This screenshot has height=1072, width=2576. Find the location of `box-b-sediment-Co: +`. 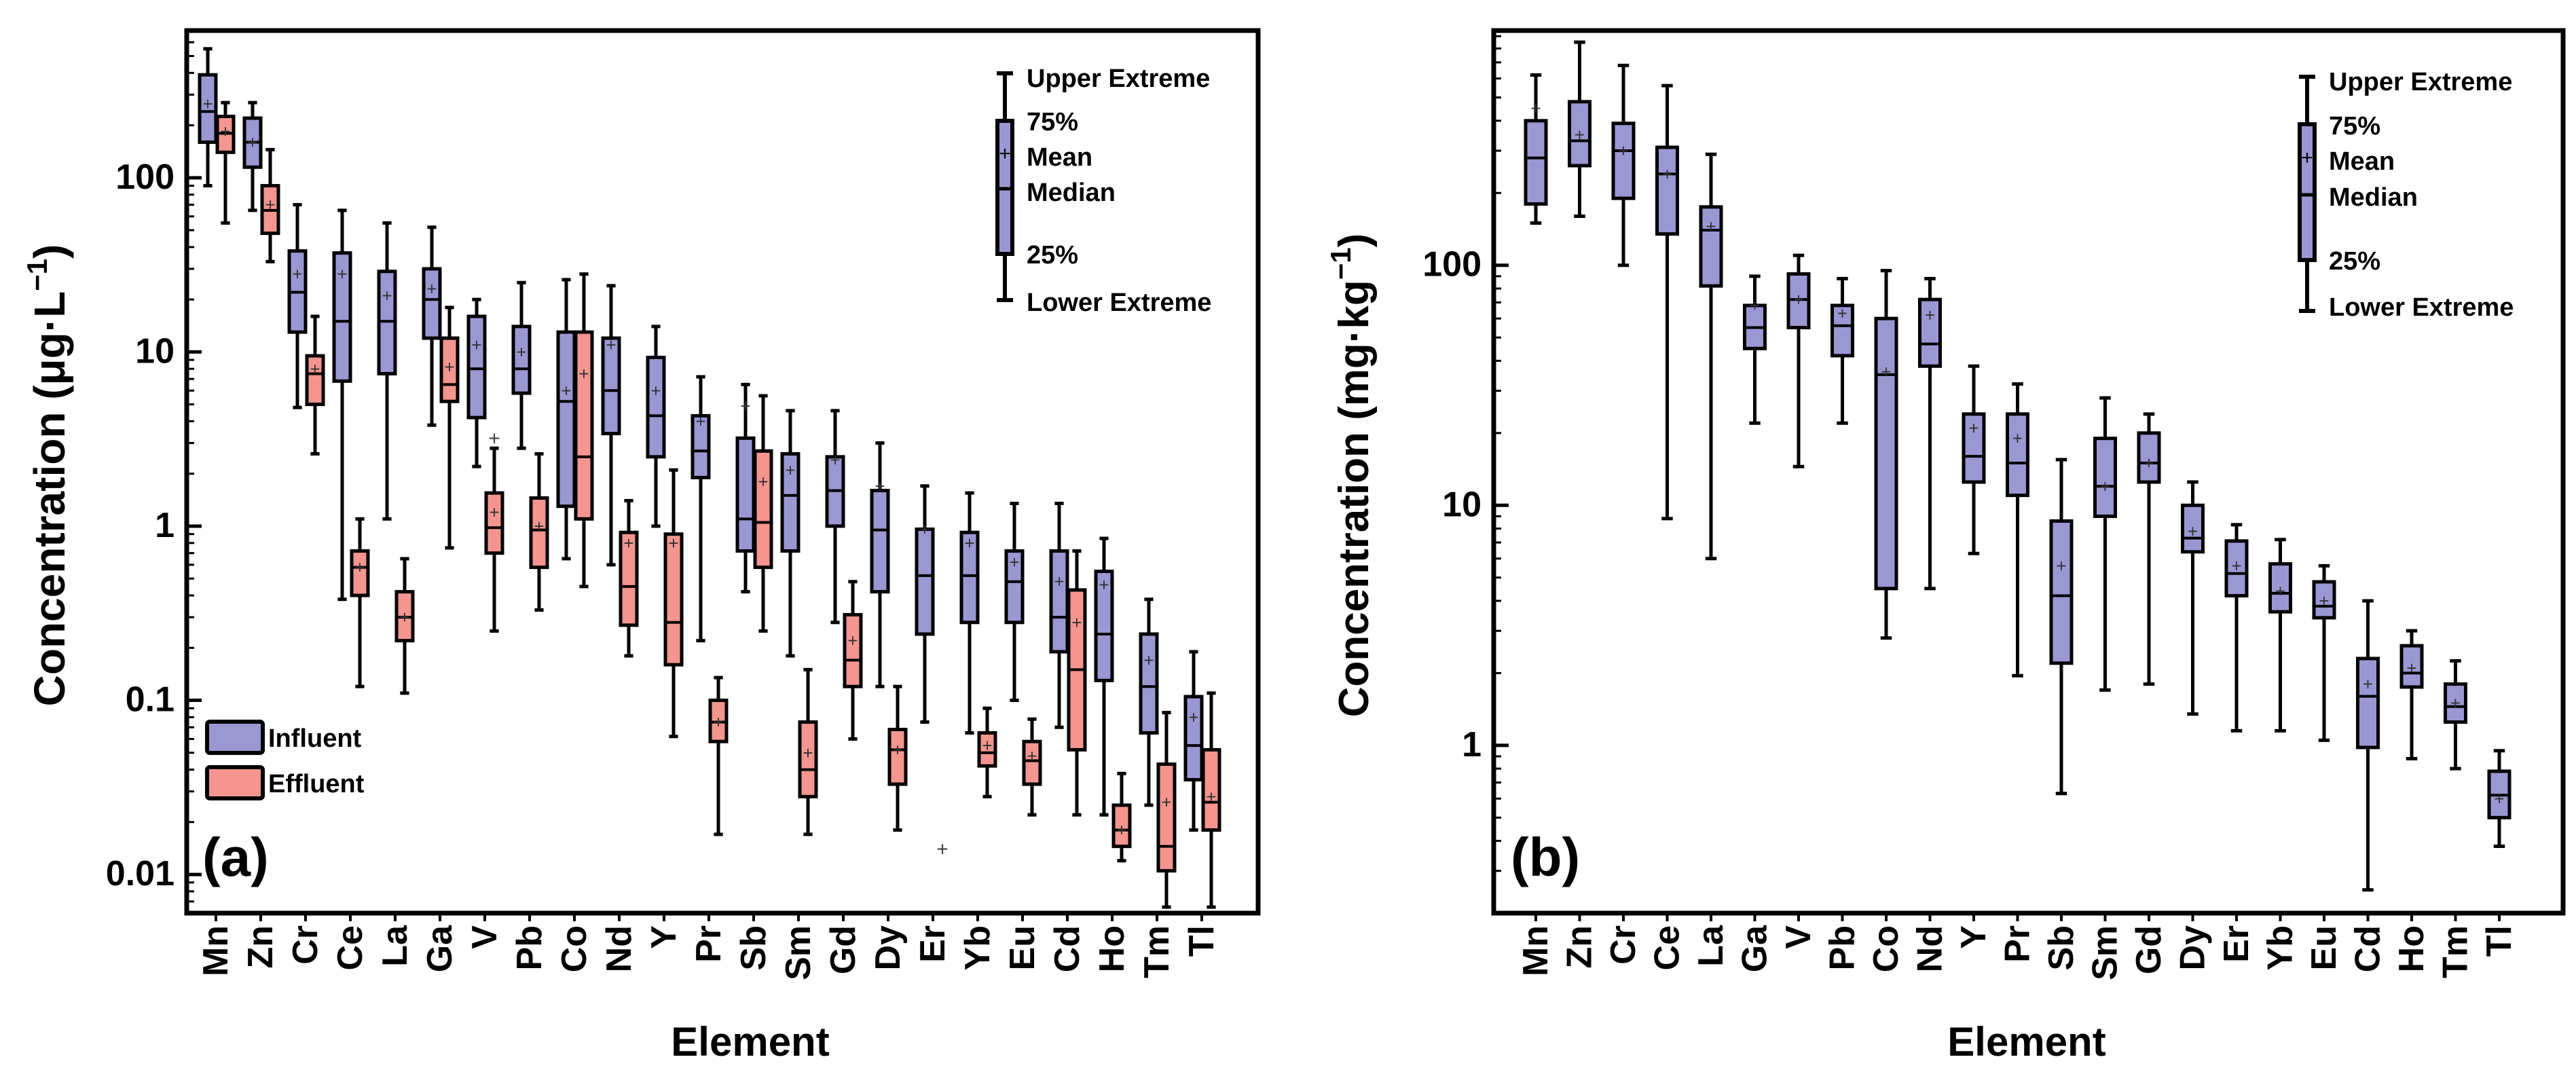

box-b-sediment-Co: + is located at coordinates (1886, 454).